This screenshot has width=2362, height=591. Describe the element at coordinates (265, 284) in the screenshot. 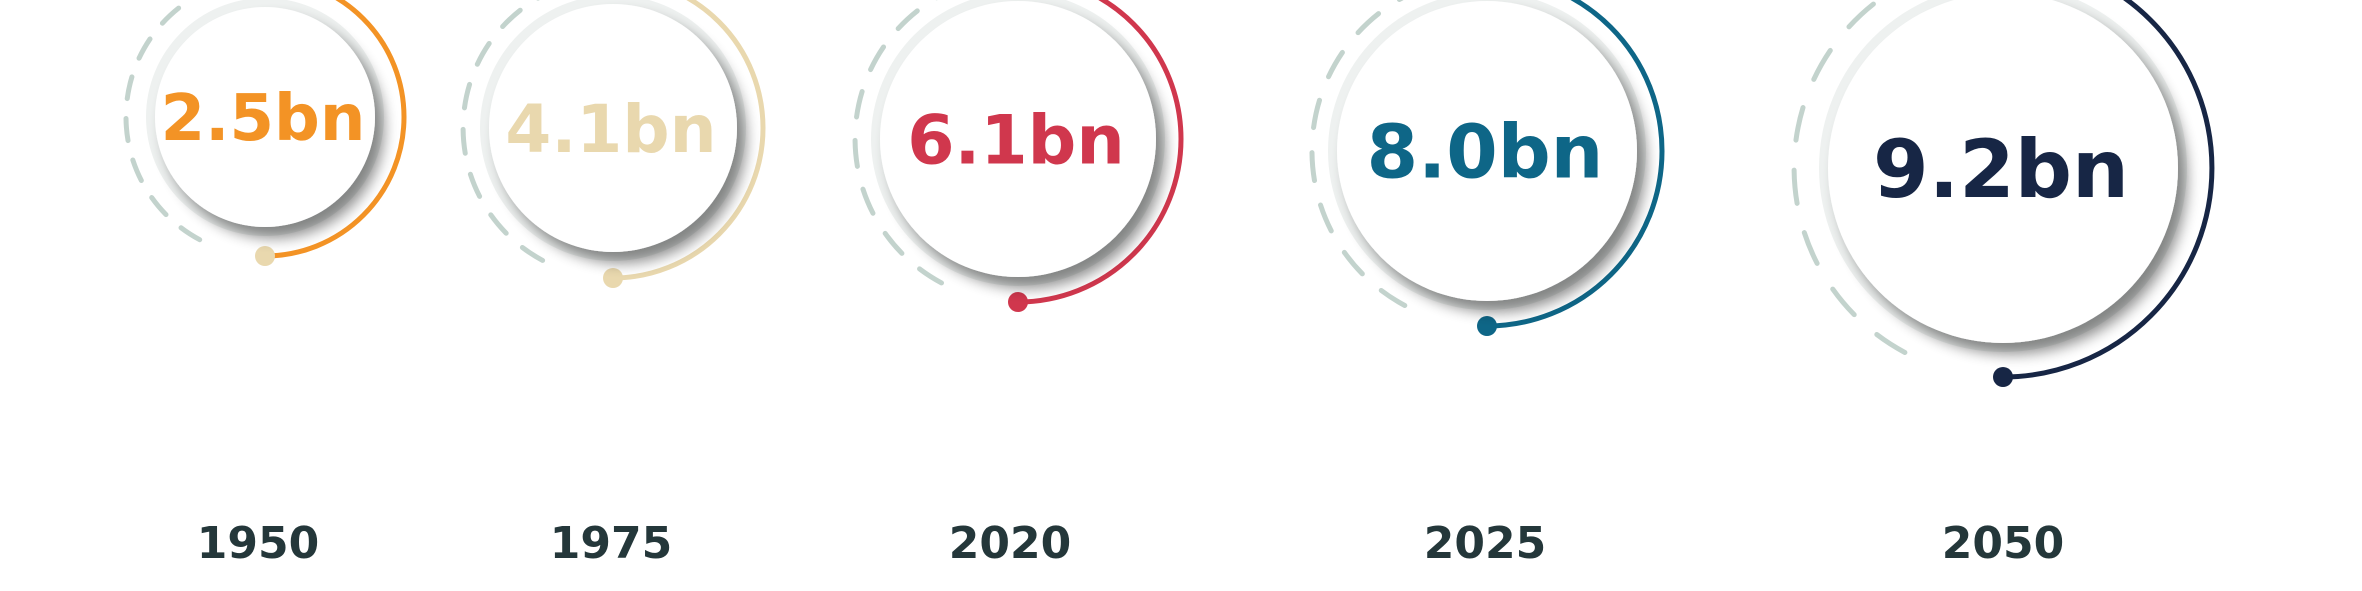

I see `population-item-1950: 2.5bn 1950` at that location.